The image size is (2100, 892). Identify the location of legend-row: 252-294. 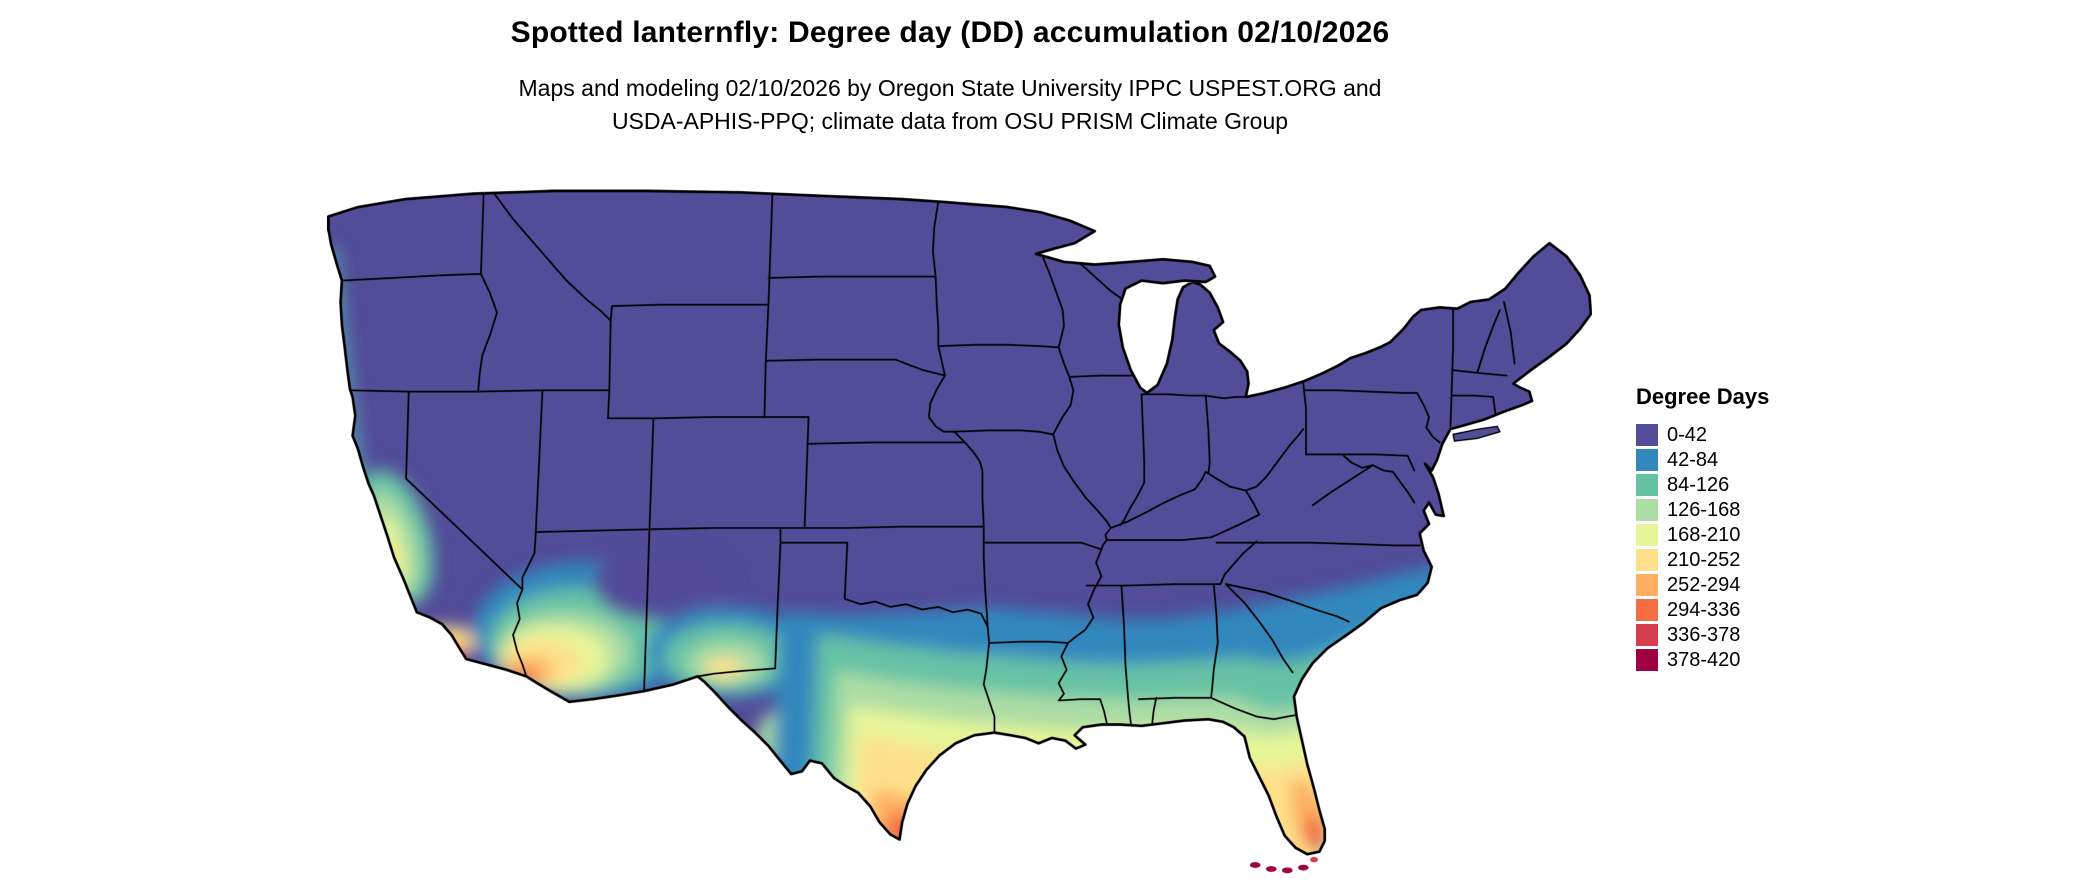
(1756, 584).